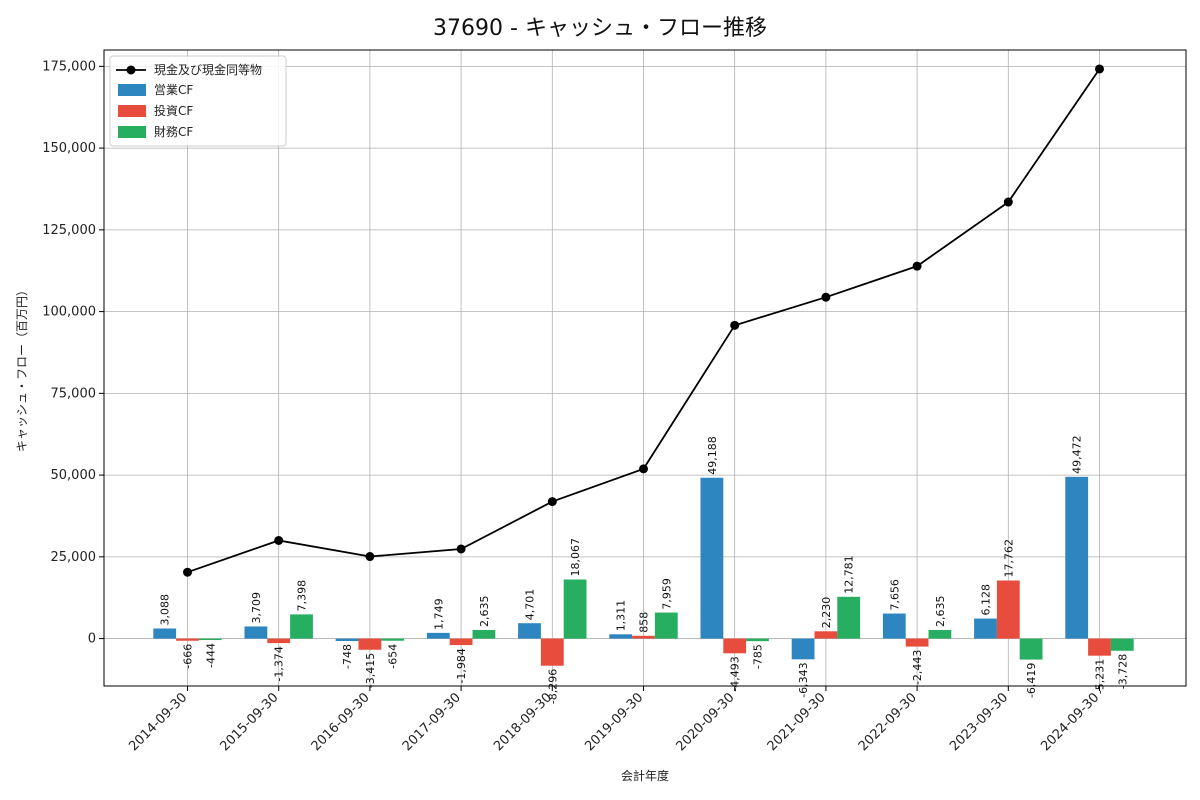 The width and height of the screenshot is (1200, 800). Describe the element at coordinates (188, 656) in the screenshot. I see `bar-data-label: -666` at that location.